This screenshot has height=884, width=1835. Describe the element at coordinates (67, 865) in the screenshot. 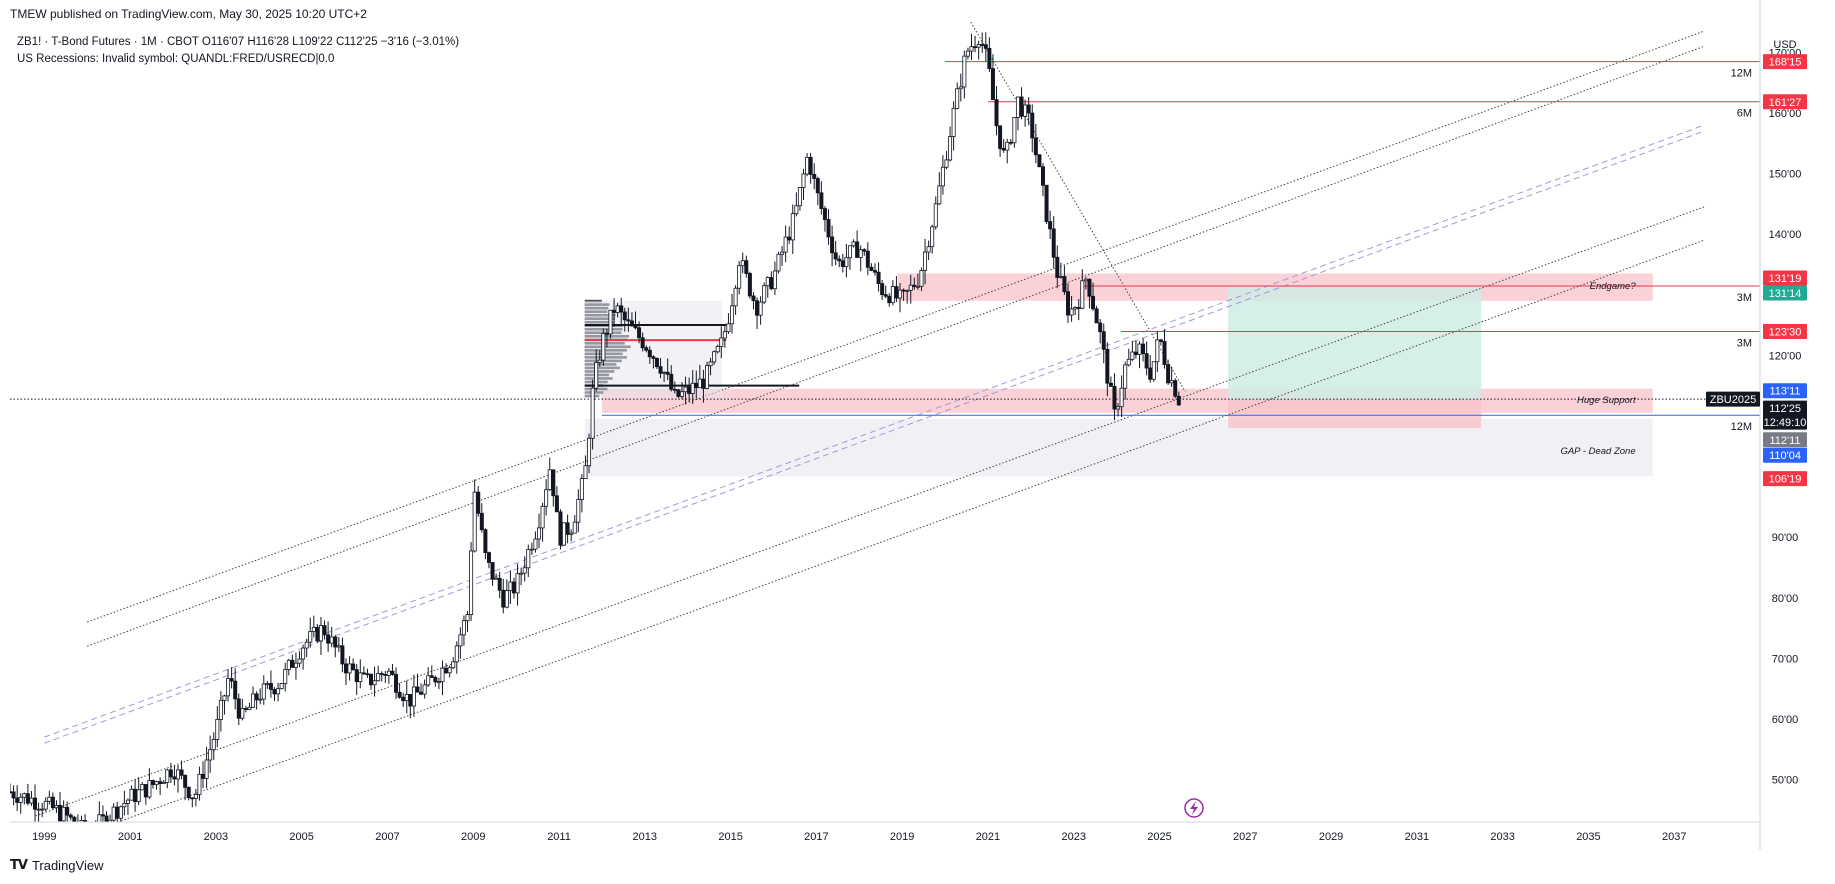

I see `footer-brand-label: TradingView` at that location.